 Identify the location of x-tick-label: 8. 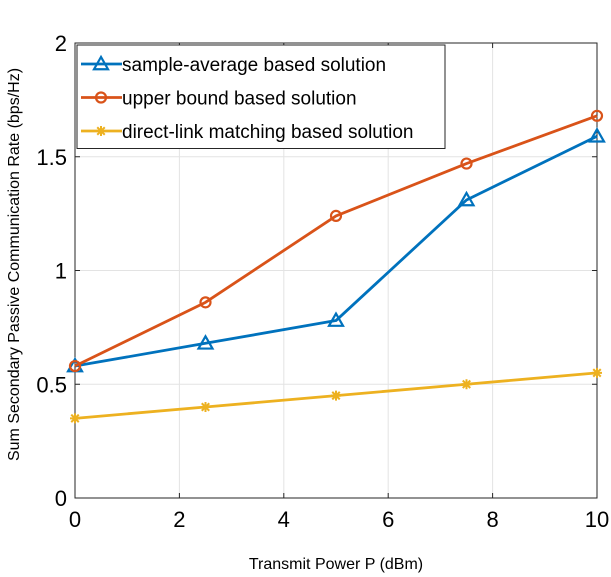
(492, 519).